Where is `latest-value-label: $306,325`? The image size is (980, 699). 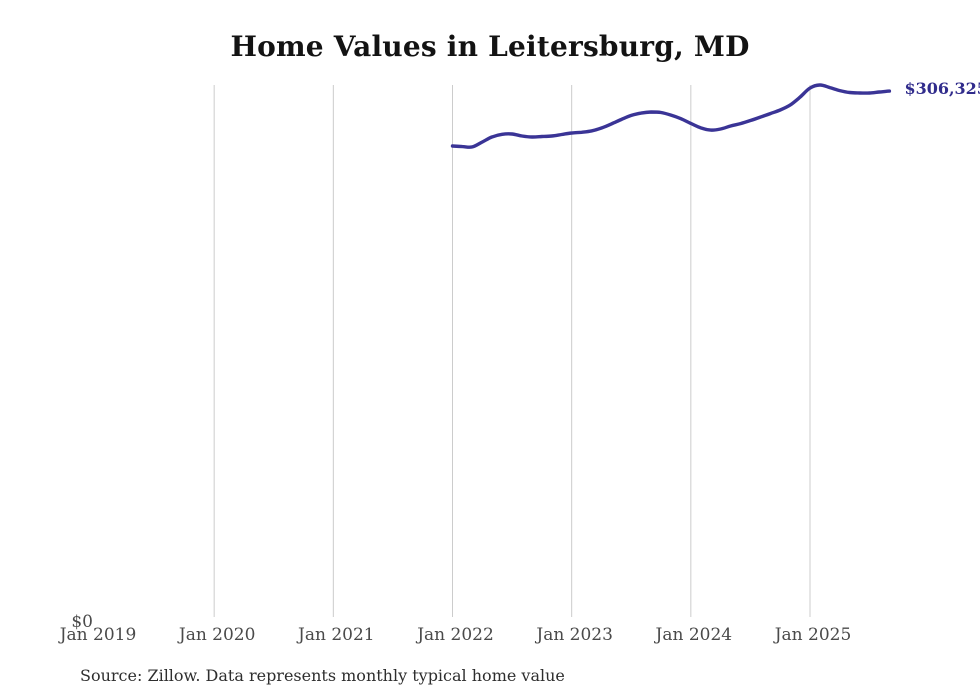
latest-value-label: $306,325 is located at coordinates (942, 88).